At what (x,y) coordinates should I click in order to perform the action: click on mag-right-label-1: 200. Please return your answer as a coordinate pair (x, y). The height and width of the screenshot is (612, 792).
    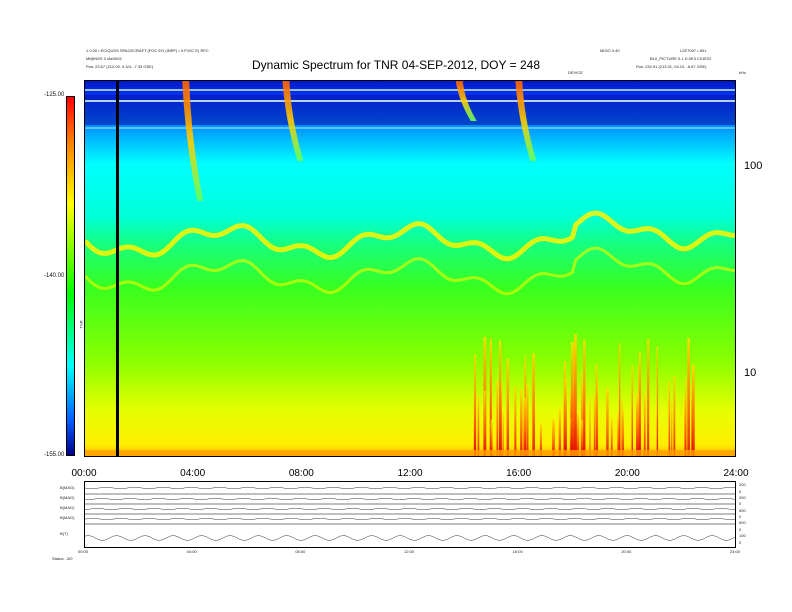
    Looking at the image, I should click on (742, 484).